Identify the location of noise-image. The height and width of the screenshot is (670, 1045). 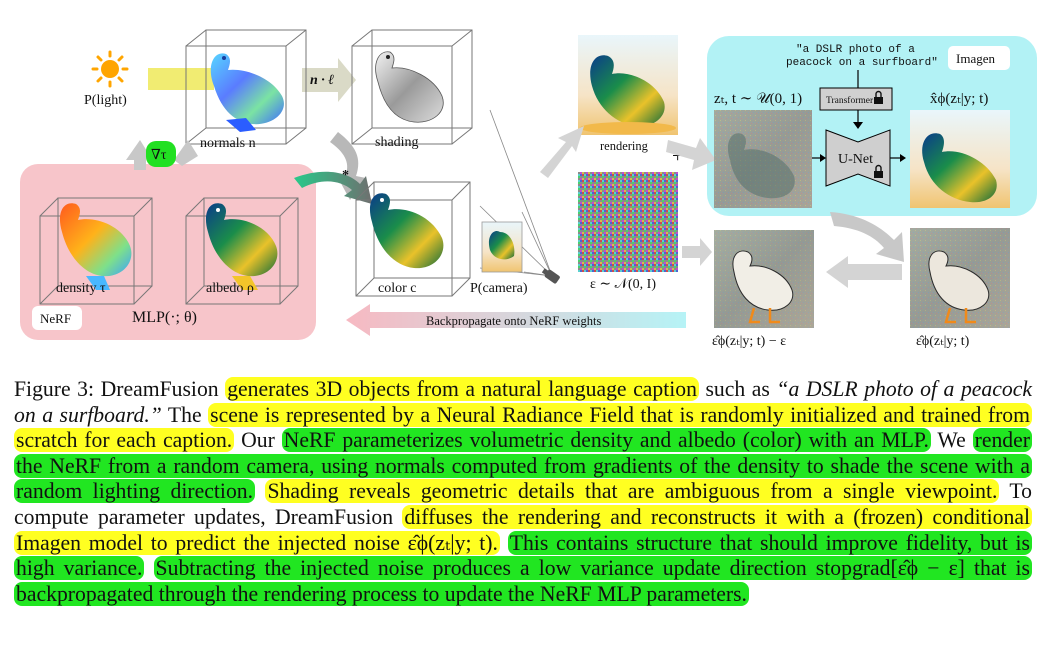
(628, 222).